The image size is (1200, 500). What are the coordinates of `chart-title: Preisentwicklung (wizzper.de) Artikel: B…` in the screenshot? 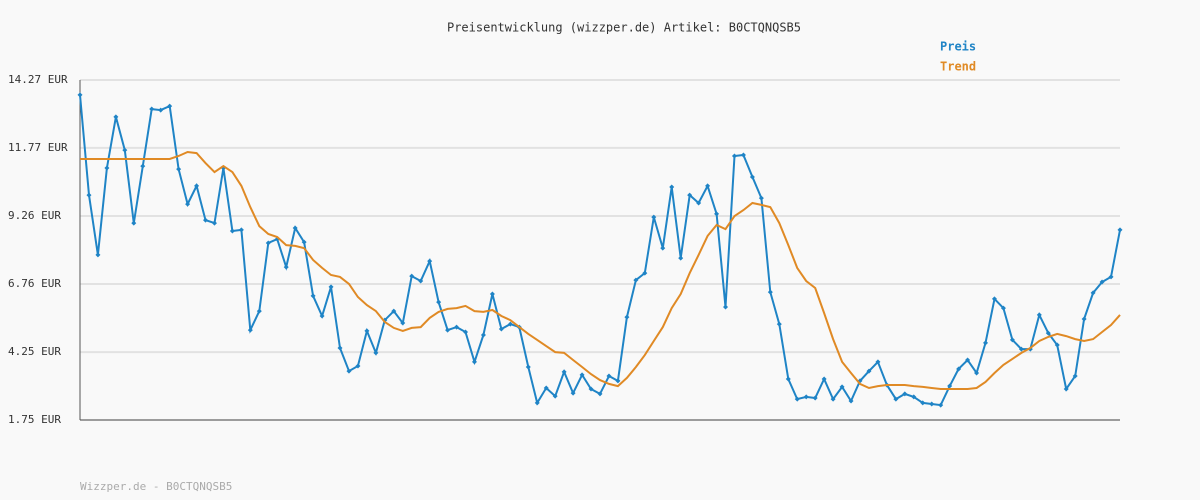 It's located at (624, 28).